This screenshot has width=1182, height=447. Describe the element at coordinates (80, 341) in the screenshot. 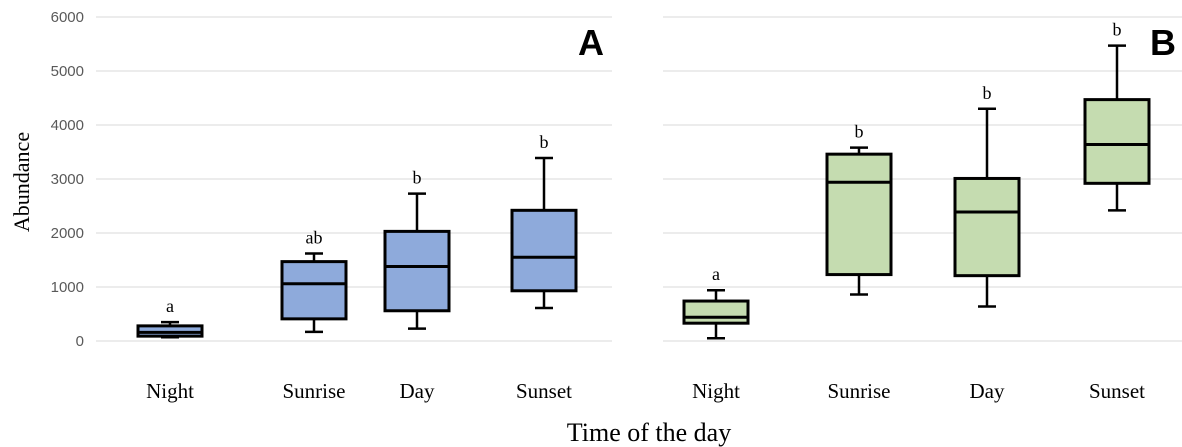

I see `y-tick-label: 0` at that location.